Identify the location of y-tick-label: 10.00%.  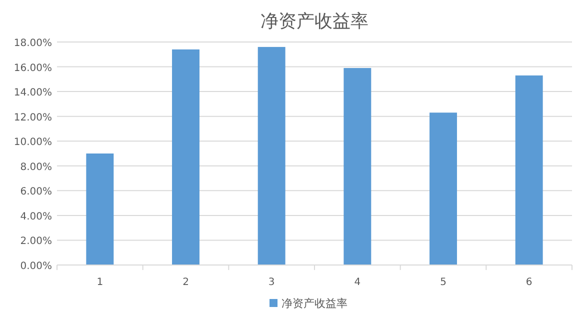
(33, 142).